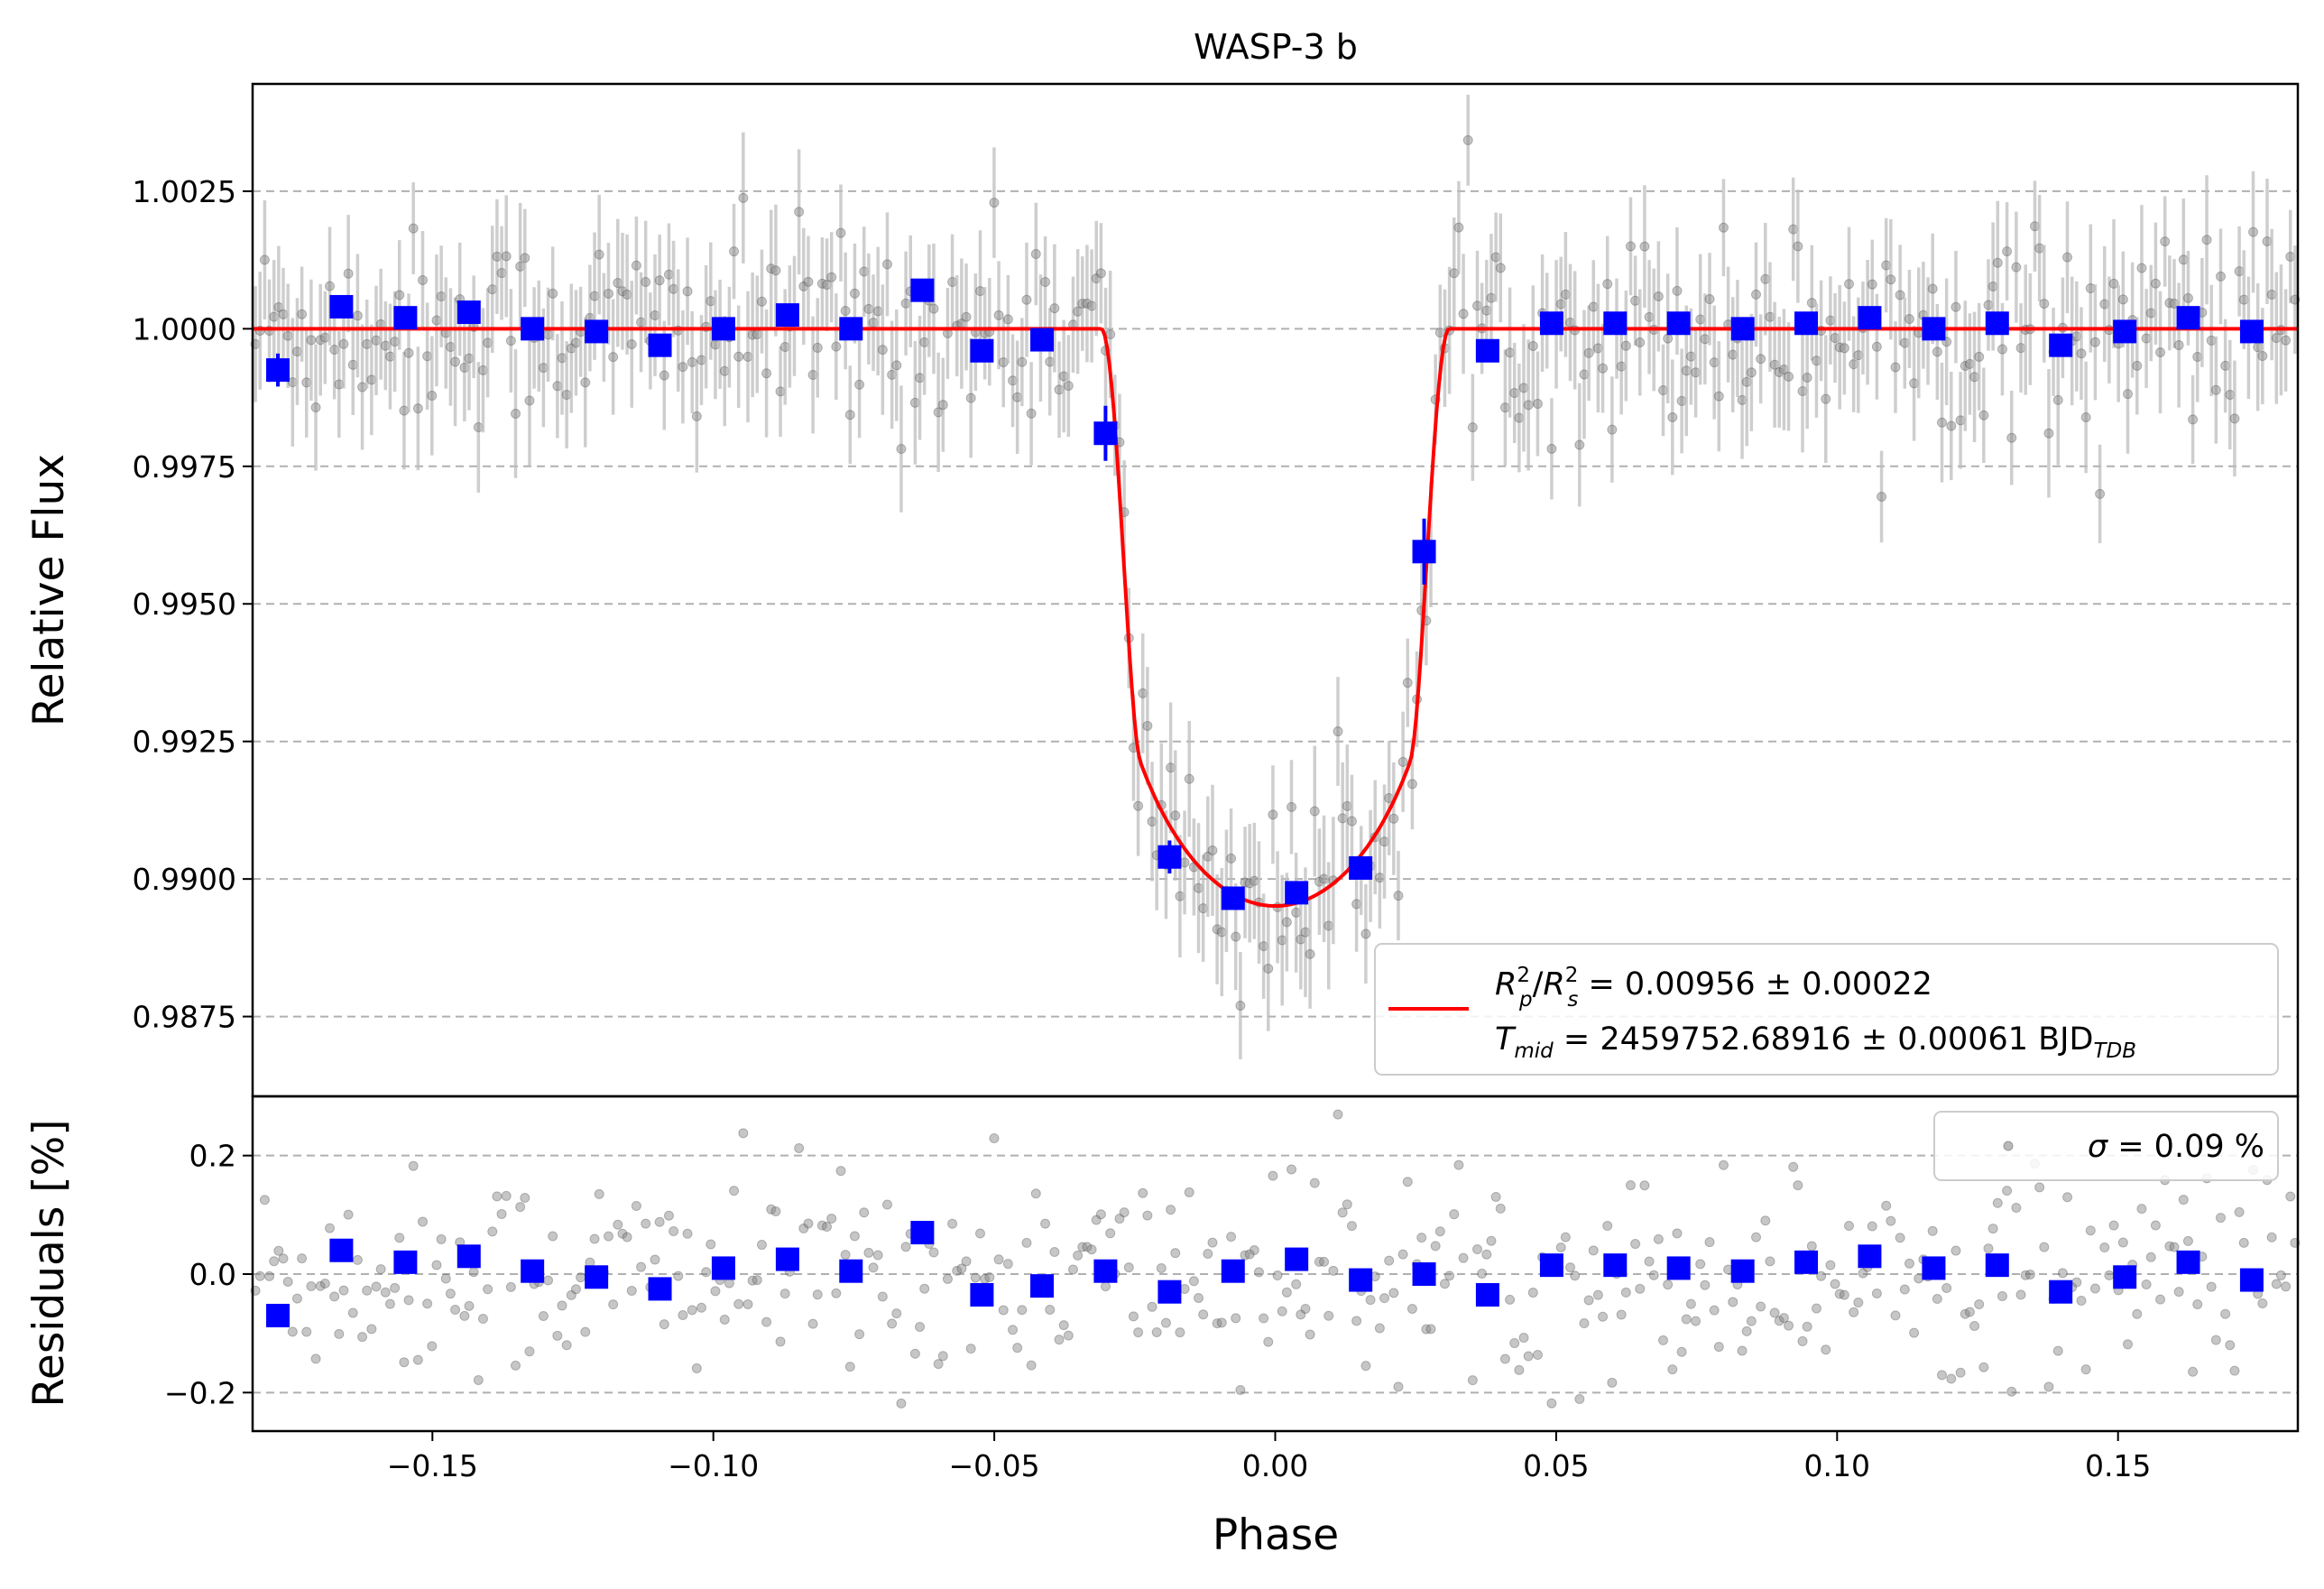 The height and width of the screenshot is (1589, 2324). Describe the element at coordinates (1725, 1039) in the screenshot. I see `legend-tmid-value: 2459752.68916` at that location.